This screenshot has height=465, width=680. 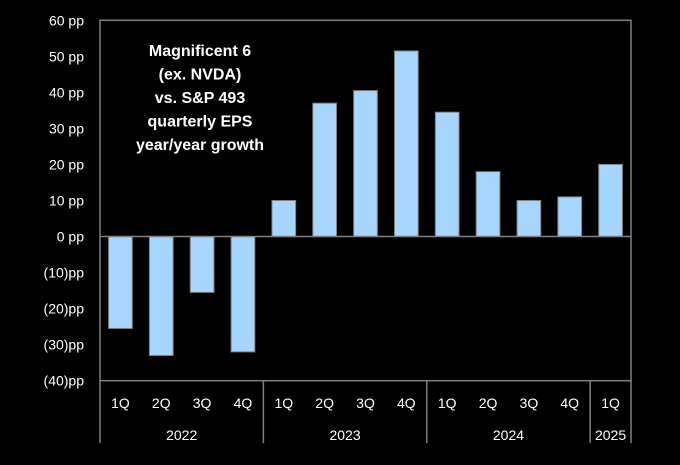 What do you see at coordinates (365, 411) in the screenshot?
I see `x-axis-year-groups: 2022 2023 2024 2025` at bounding box center [365, 411].